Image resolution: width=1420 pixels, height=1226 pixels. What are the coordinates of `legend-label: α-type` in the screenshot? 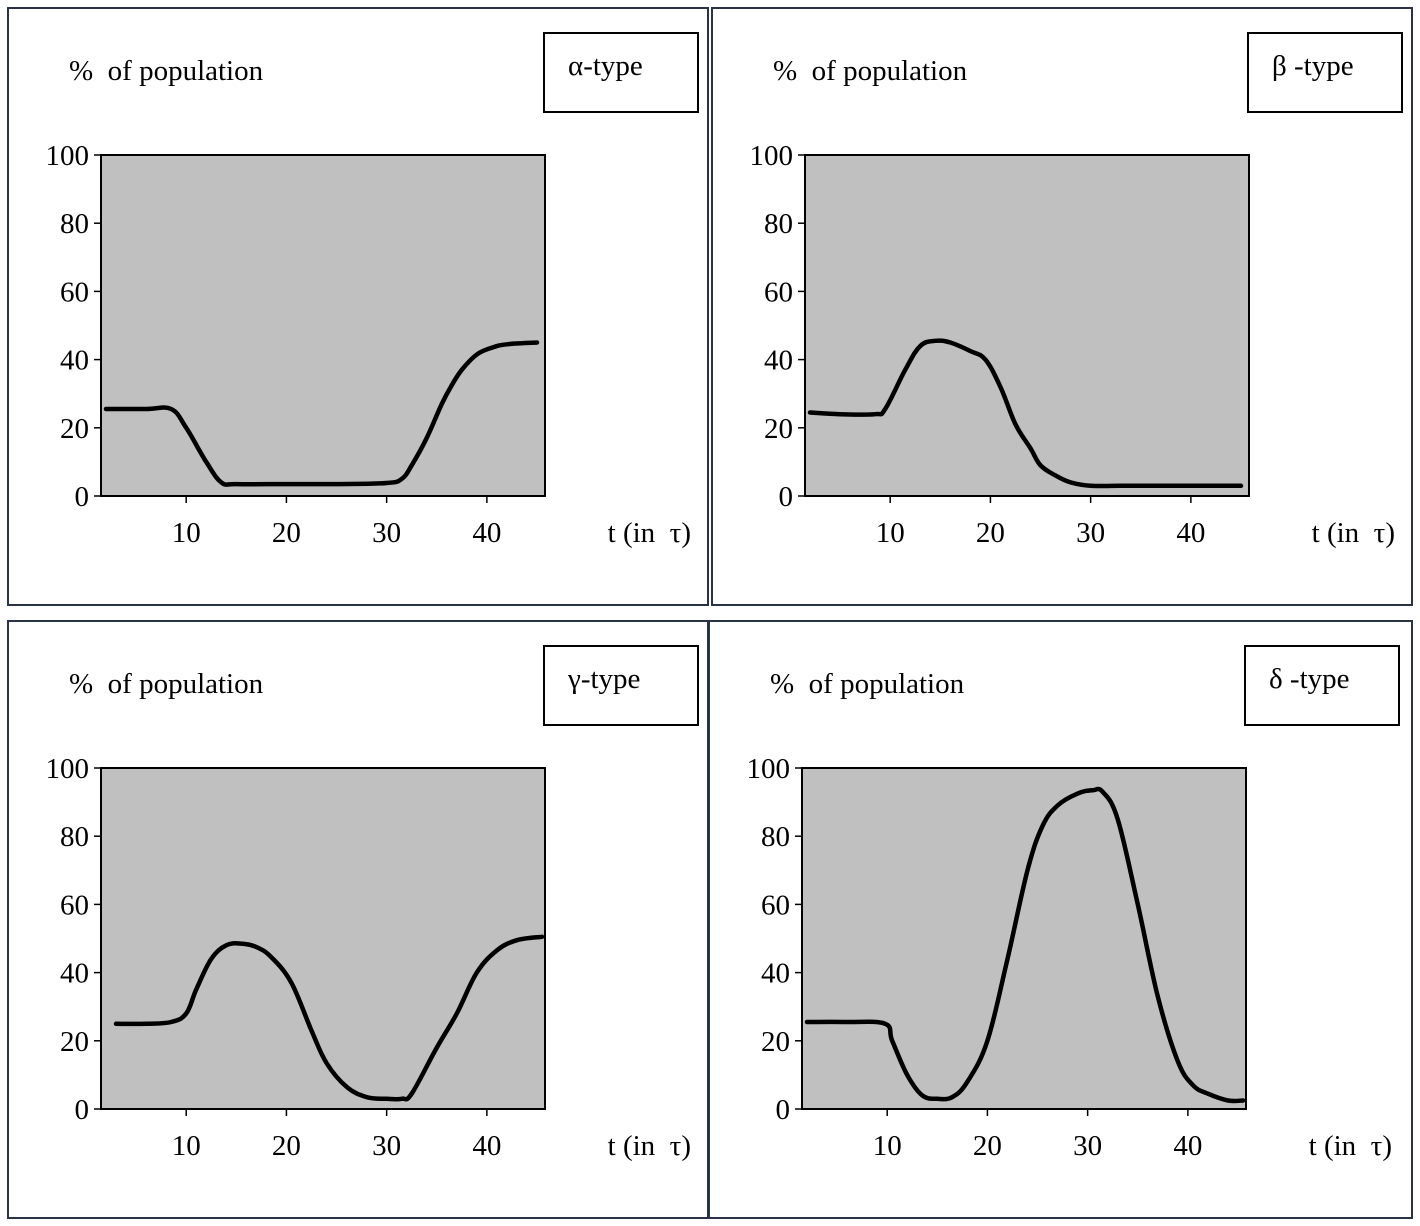 It's located at (605, 66).